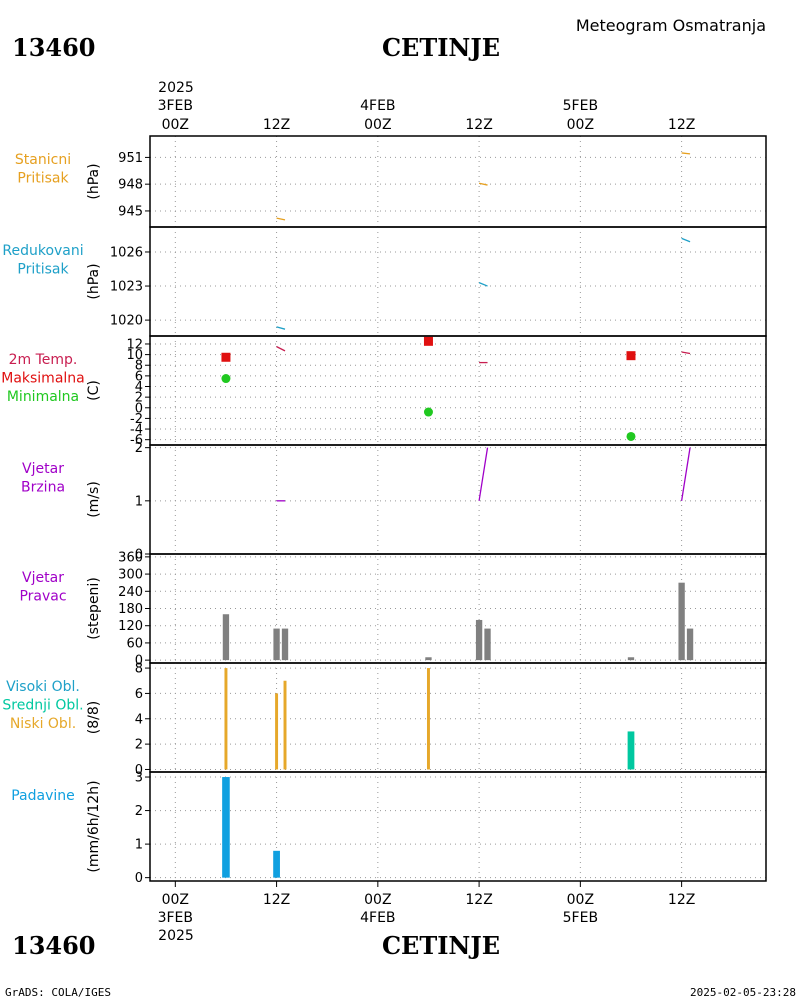 The width and height of the screenshot is (800, 1000). Describe the element at coordinates (377, 918) in the screenshot. I see `bottom-day-label: 4FEB` at that location.